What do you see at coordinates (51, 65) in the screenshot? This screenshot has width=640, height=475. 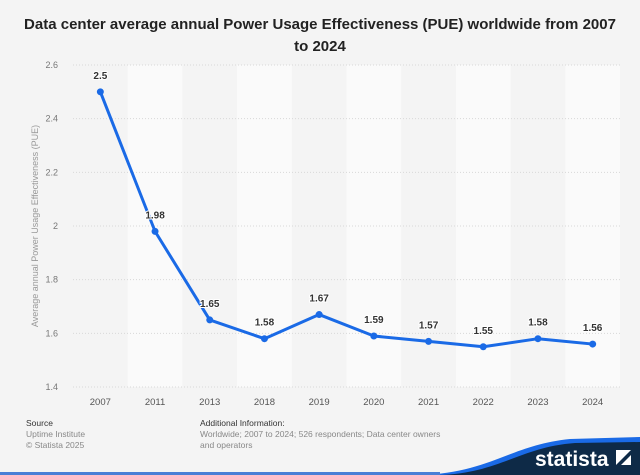 I see `y-tick-label: 2.6` at bounding box center [51, 65].